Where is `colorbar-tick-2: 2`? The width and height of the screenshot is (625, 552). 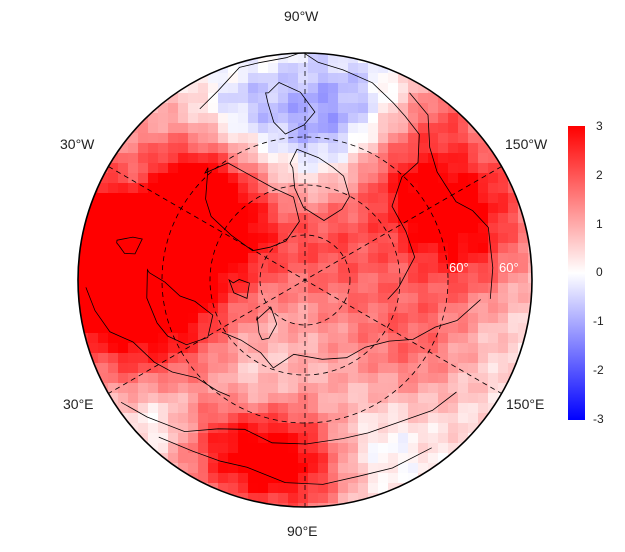
colorbar-tick-2: 2 is located at coordinates (599, 175).